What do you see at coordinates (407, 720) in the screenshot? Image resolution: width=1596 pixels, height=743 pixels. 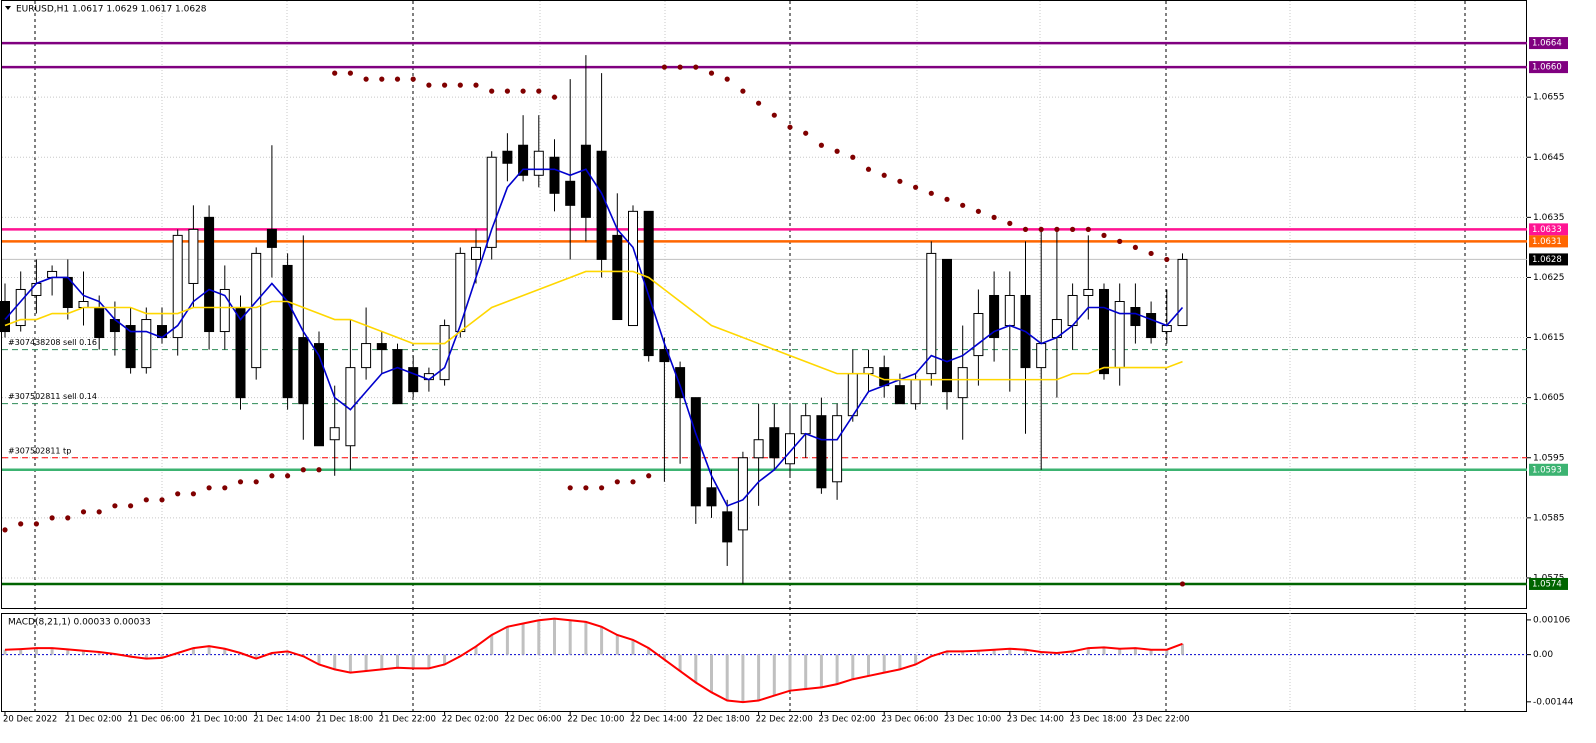 I see `x-tick-label: 21 Dec 22:00` at bounding box center [407, 720].